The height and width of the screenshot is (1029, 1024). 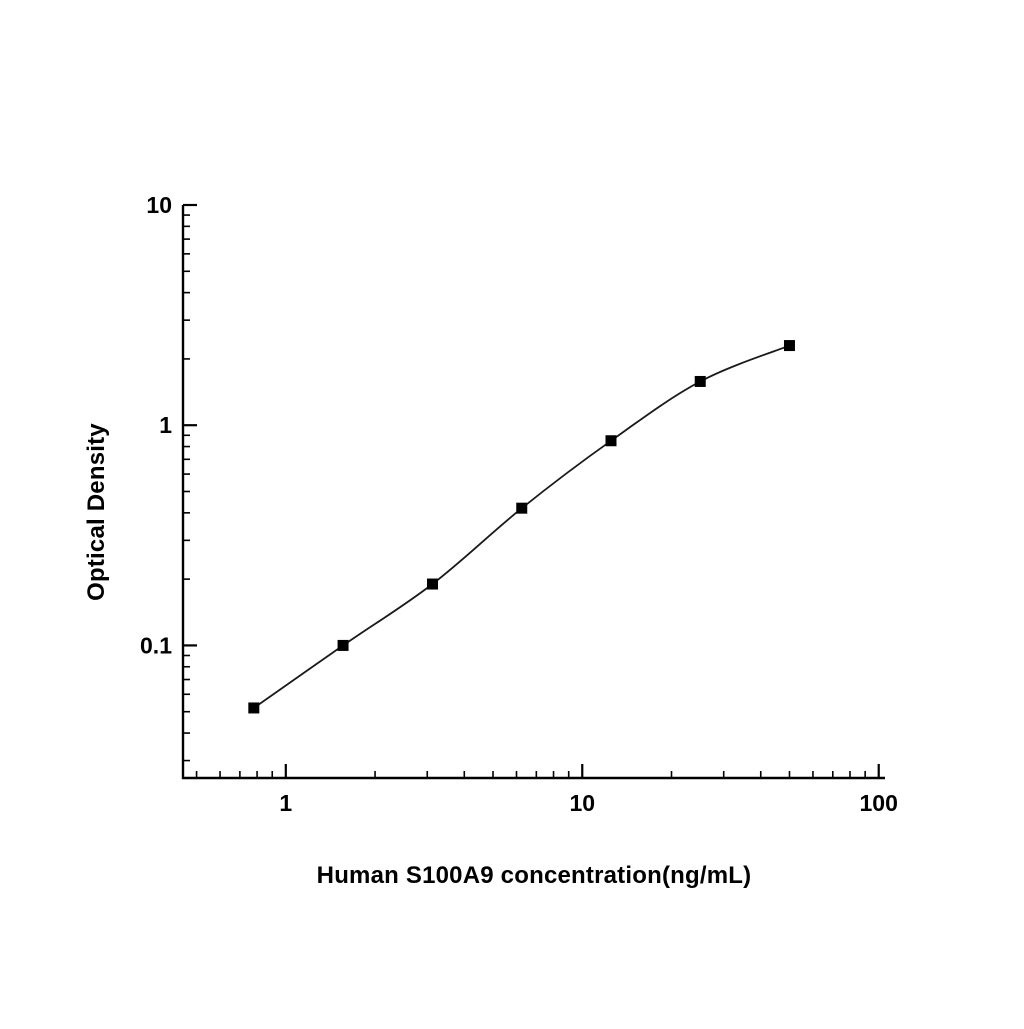 I want to click on x-tick-label: 10, so click(x=582, y=803).